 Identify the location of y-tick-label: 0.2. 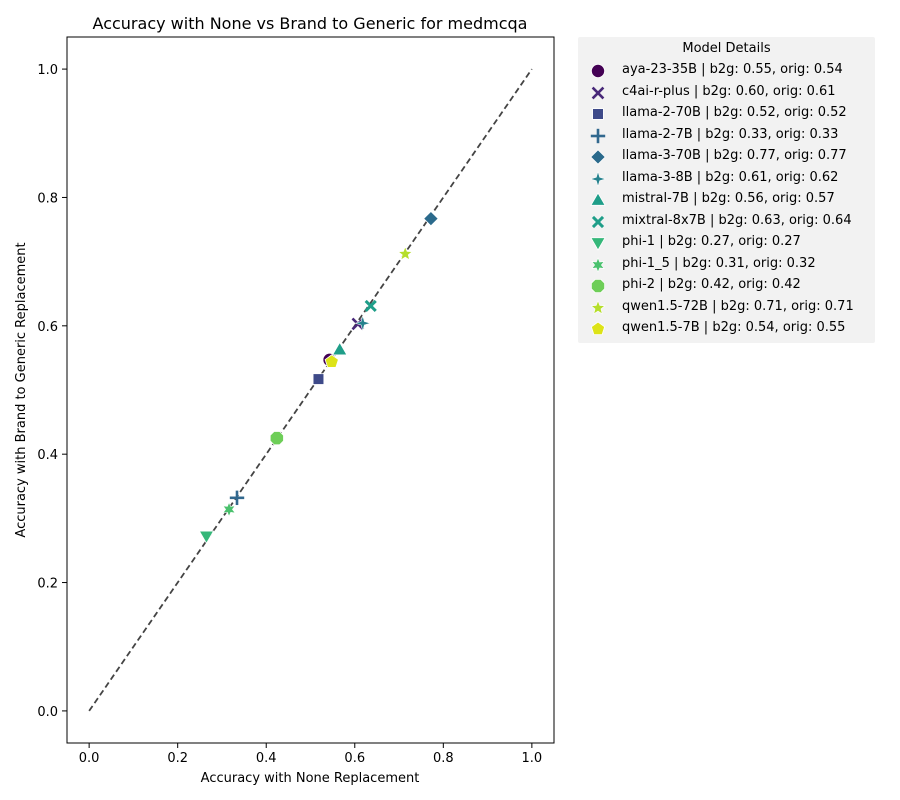
(47, 584).